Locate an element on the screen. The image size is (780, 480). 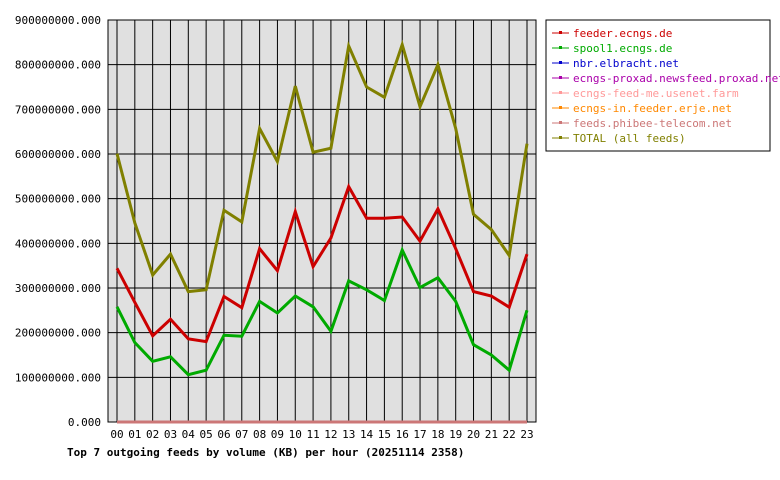
y-tick-label: 600000000.000 is located at coordinates (58, 154).